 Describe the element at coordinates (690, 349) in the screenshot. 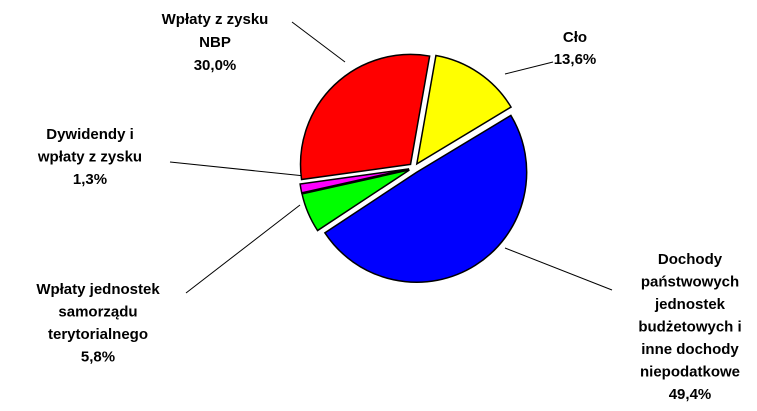

I see `slice-label: inne dochody` at that location.